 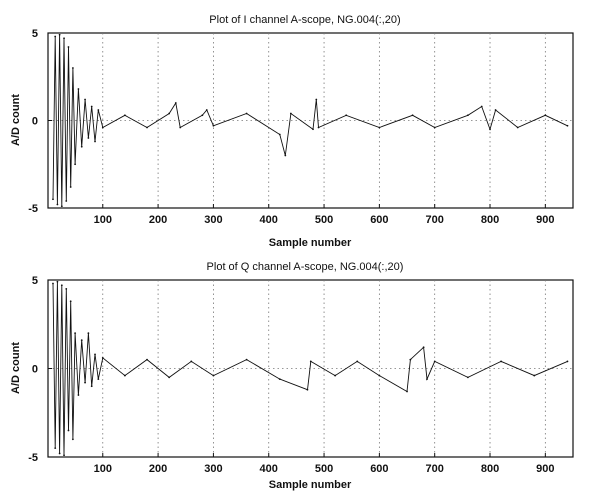 I want to click on chart-title: Plot of I channel A-scope, NG.004(:,20), so click(x=304, y=20).